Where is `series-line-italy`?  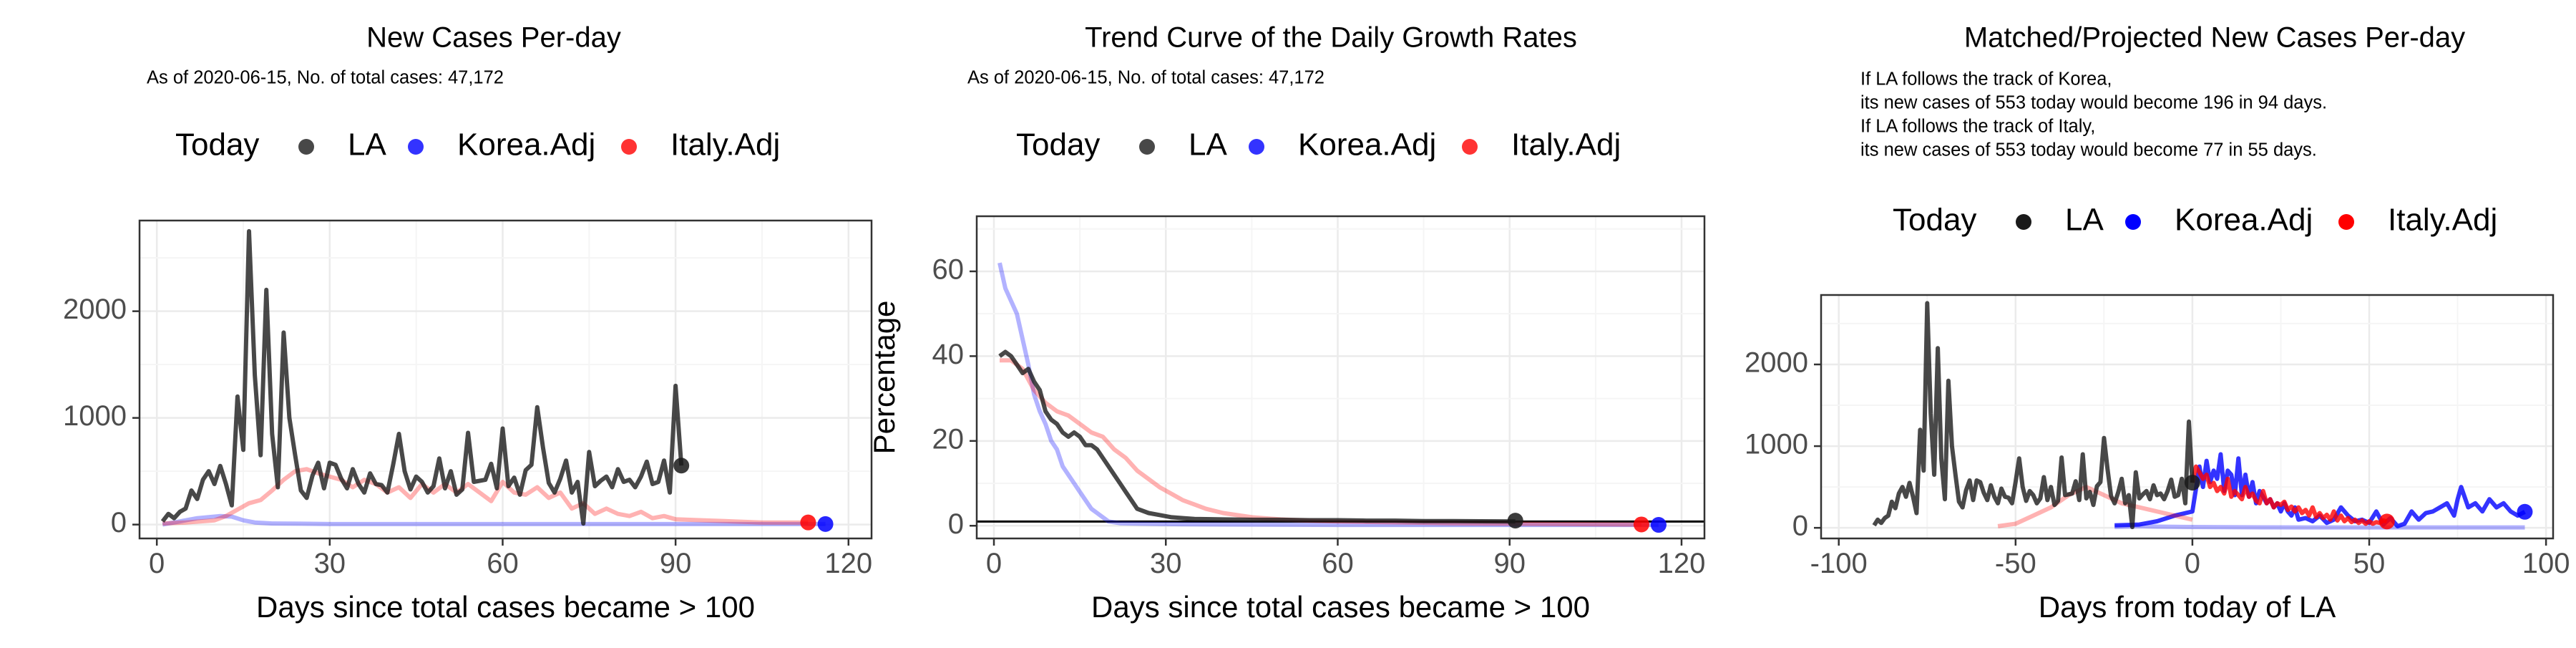 series-line-italy is located at coordinates (2289, 495).